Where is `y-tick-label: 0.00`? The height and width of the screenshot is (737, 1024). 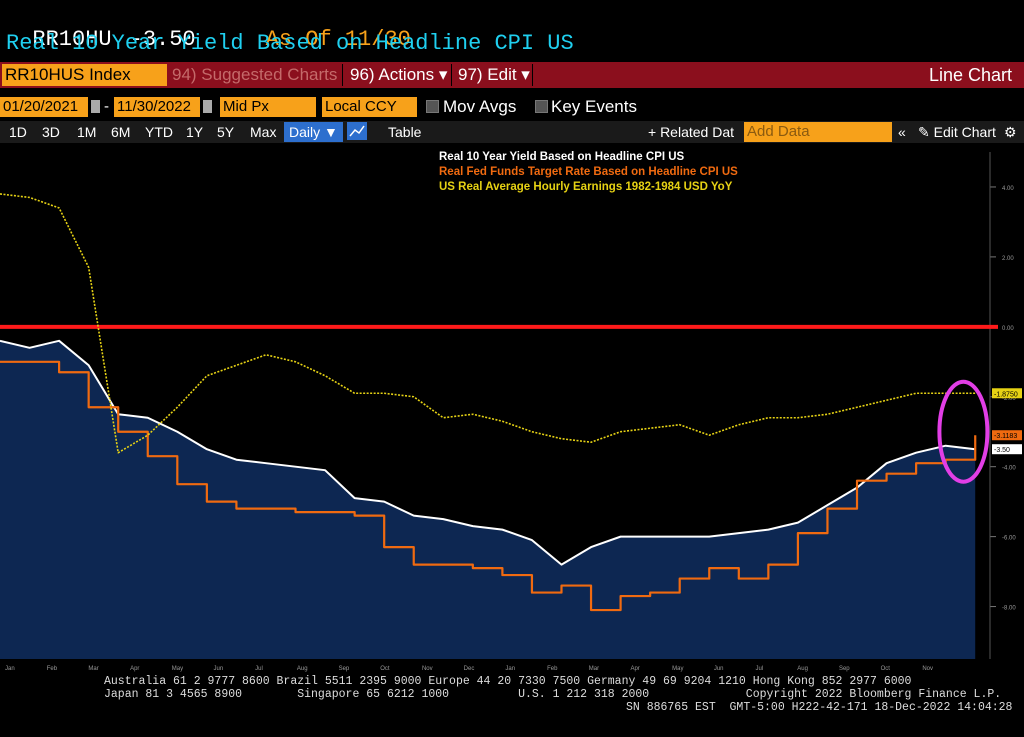
y-tick-label: 0.00 is located at coordinates (1008, 329).